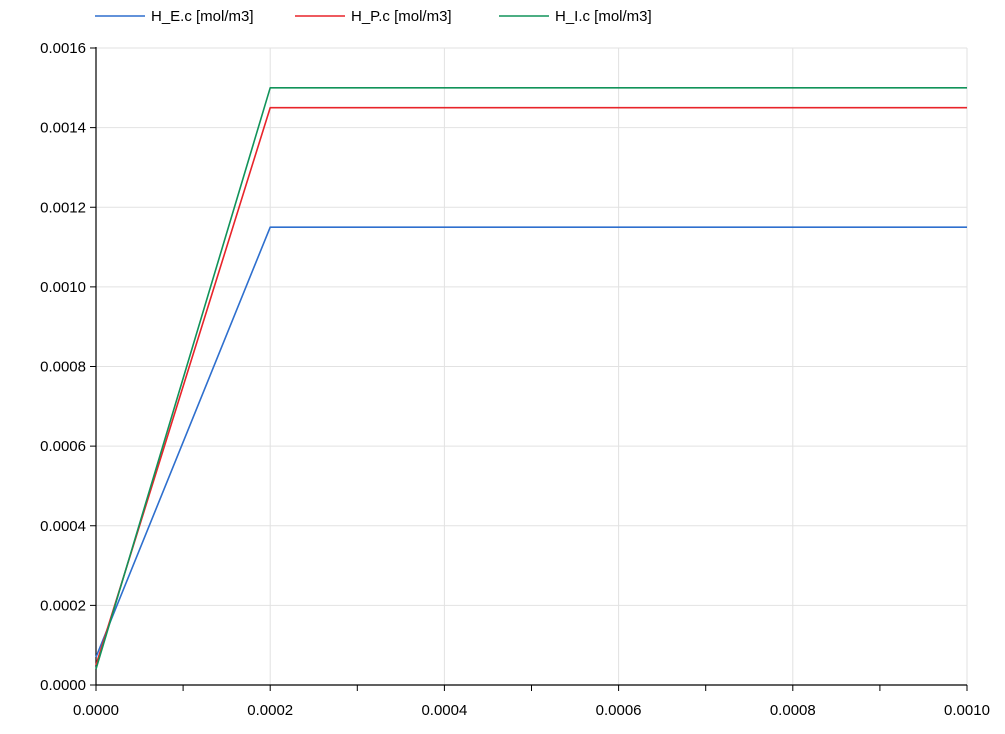  I want to click on legend-label: H_I.c [mol/m3], so click(603, 16).